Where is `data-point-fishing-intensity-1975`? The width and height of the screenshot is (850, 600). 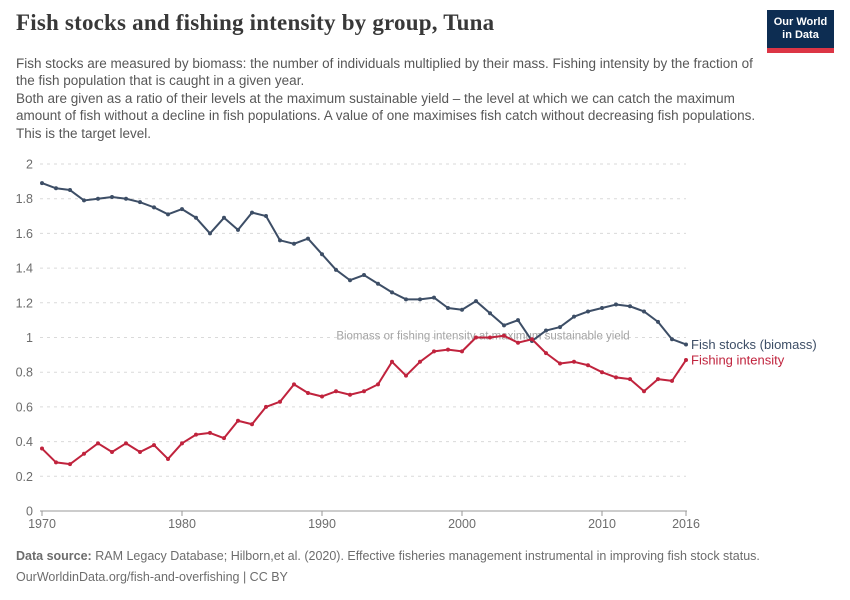
data-point-fishing-intensity-1975 is located at coordinates (112, 452).